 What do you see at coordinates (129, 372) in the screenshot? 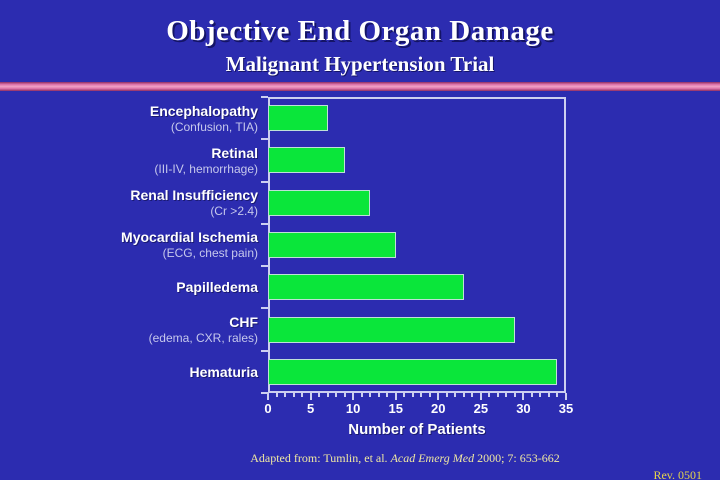
I see `category-row-label: Hematuria` at bounding box center [129, 372].